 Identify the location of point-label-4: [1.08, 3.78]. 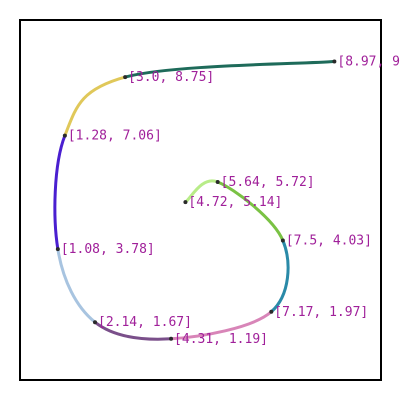
(108, 249).